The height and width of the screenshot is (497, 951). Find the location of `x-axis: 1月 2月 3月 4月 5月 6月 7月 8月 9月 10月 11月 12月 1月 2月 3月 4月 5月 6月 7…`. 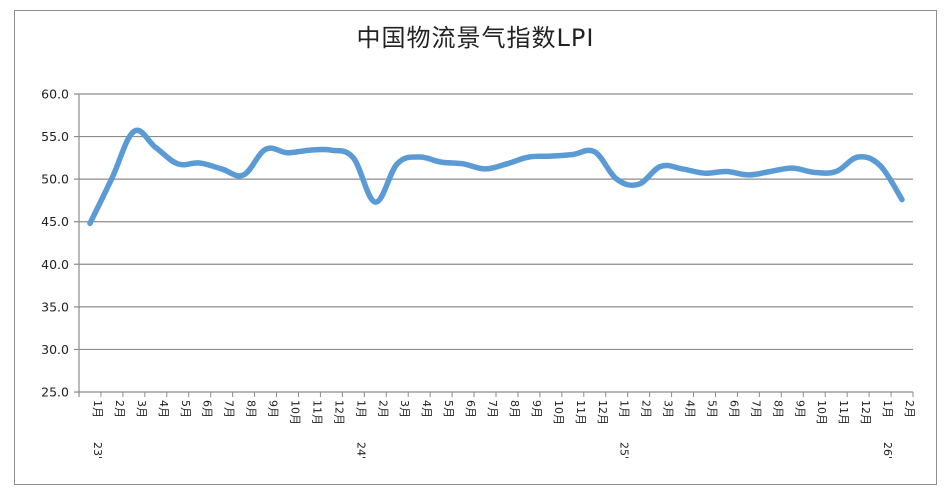

x-axis: 1月 2月 3月 4月 5月 6月 7月 8月 9月 10月 11月 12月 1月 2月 3月 4月 5月 6月 7… is located at coordinates (497, 425).